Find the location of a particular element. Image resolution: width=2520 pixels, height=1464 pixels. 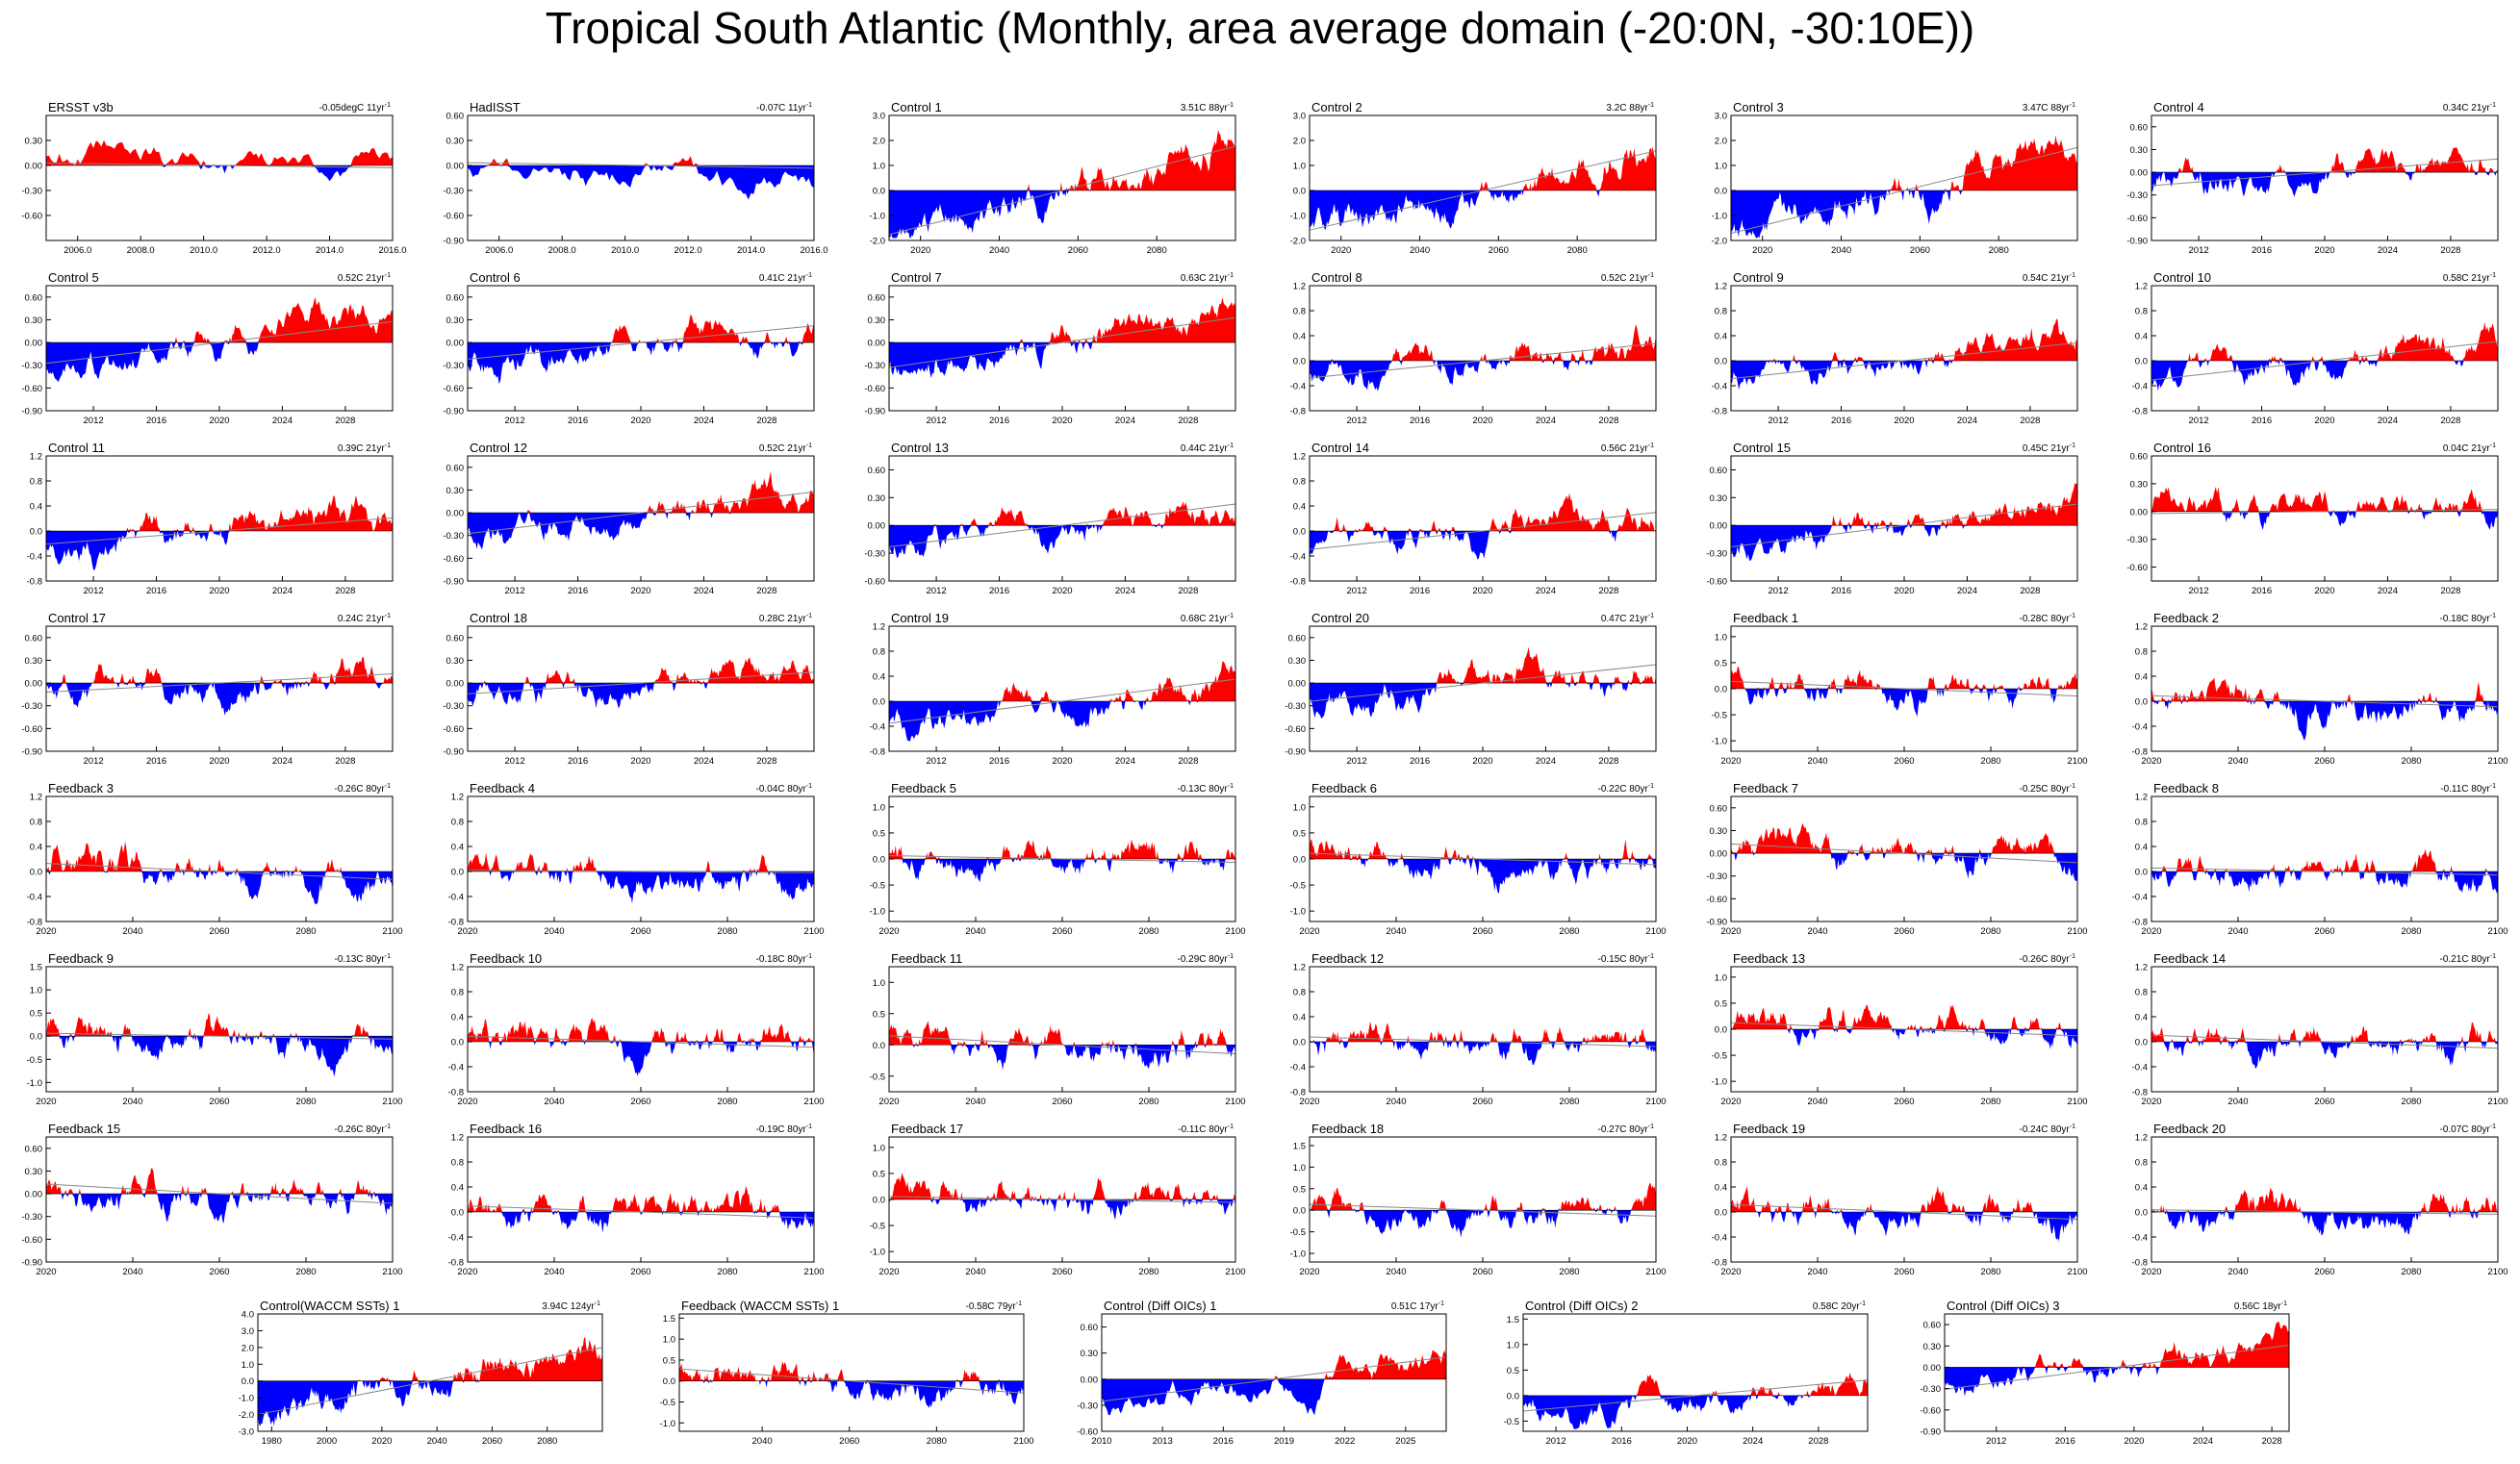

trend-label: 0.28C 21yr-1 is located at coordinates (786, 618).